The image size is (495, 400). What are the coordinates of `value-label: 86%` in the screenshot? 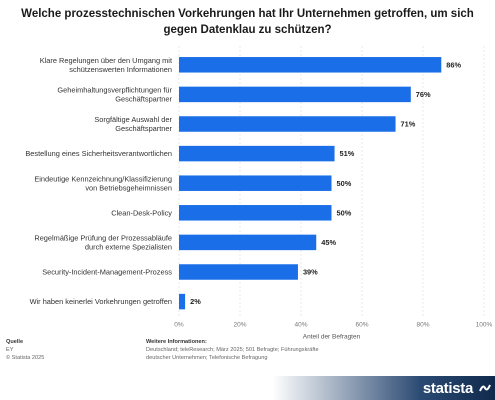 It's located at (453, 64).